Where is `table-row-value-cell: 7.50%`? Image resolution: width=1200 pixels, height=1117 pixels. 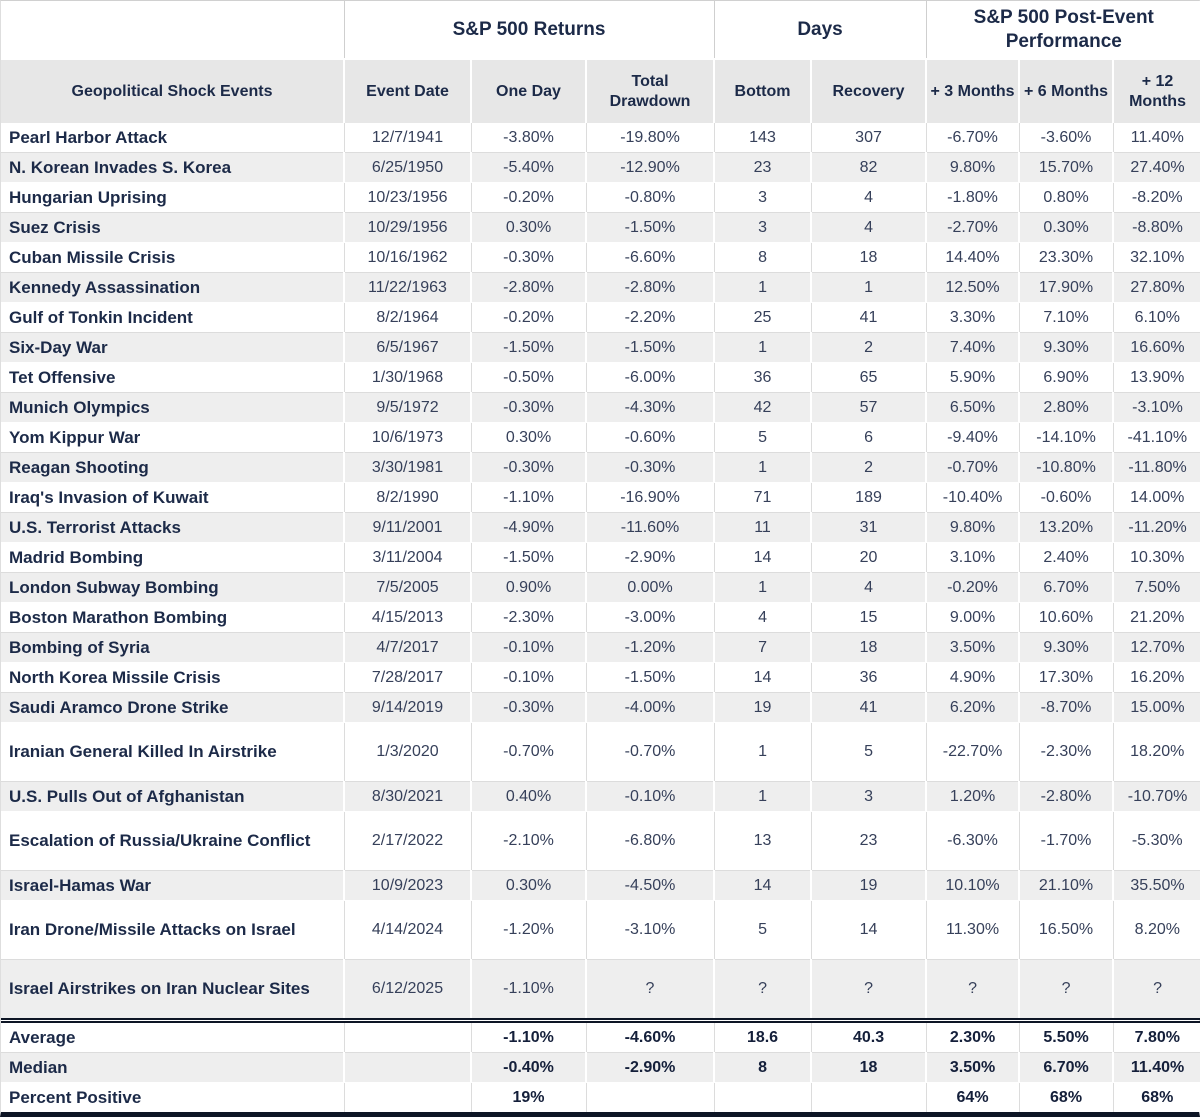
table-row-value-cell: 7.50% is located at coordinates (1156, 587).